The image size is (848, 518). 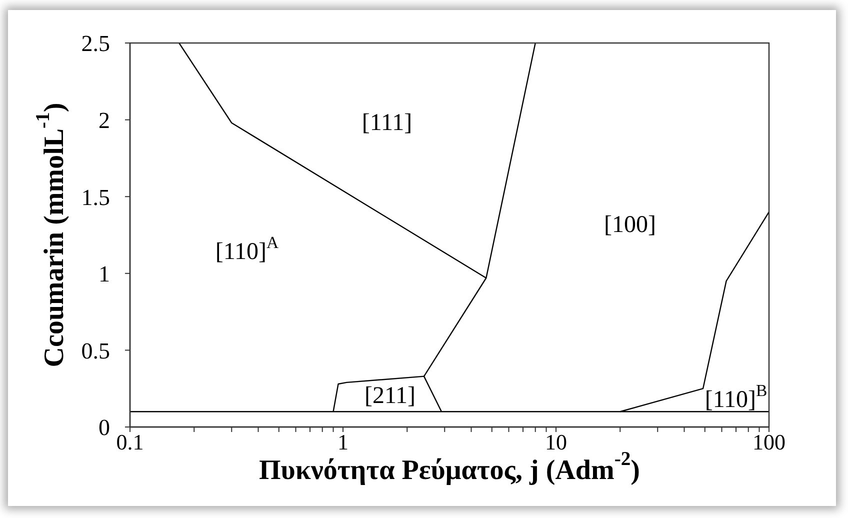 What do you see at coordinates (390, 396) in the screenshot?
I see `annotation: [211]` at bounding box center [390, 396].